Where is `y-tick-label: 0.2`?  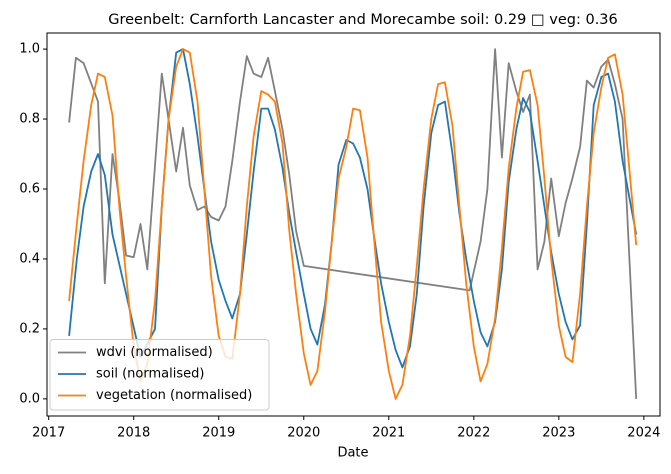
y-tick-label: 0.2 is located at coordinates (29, 328).